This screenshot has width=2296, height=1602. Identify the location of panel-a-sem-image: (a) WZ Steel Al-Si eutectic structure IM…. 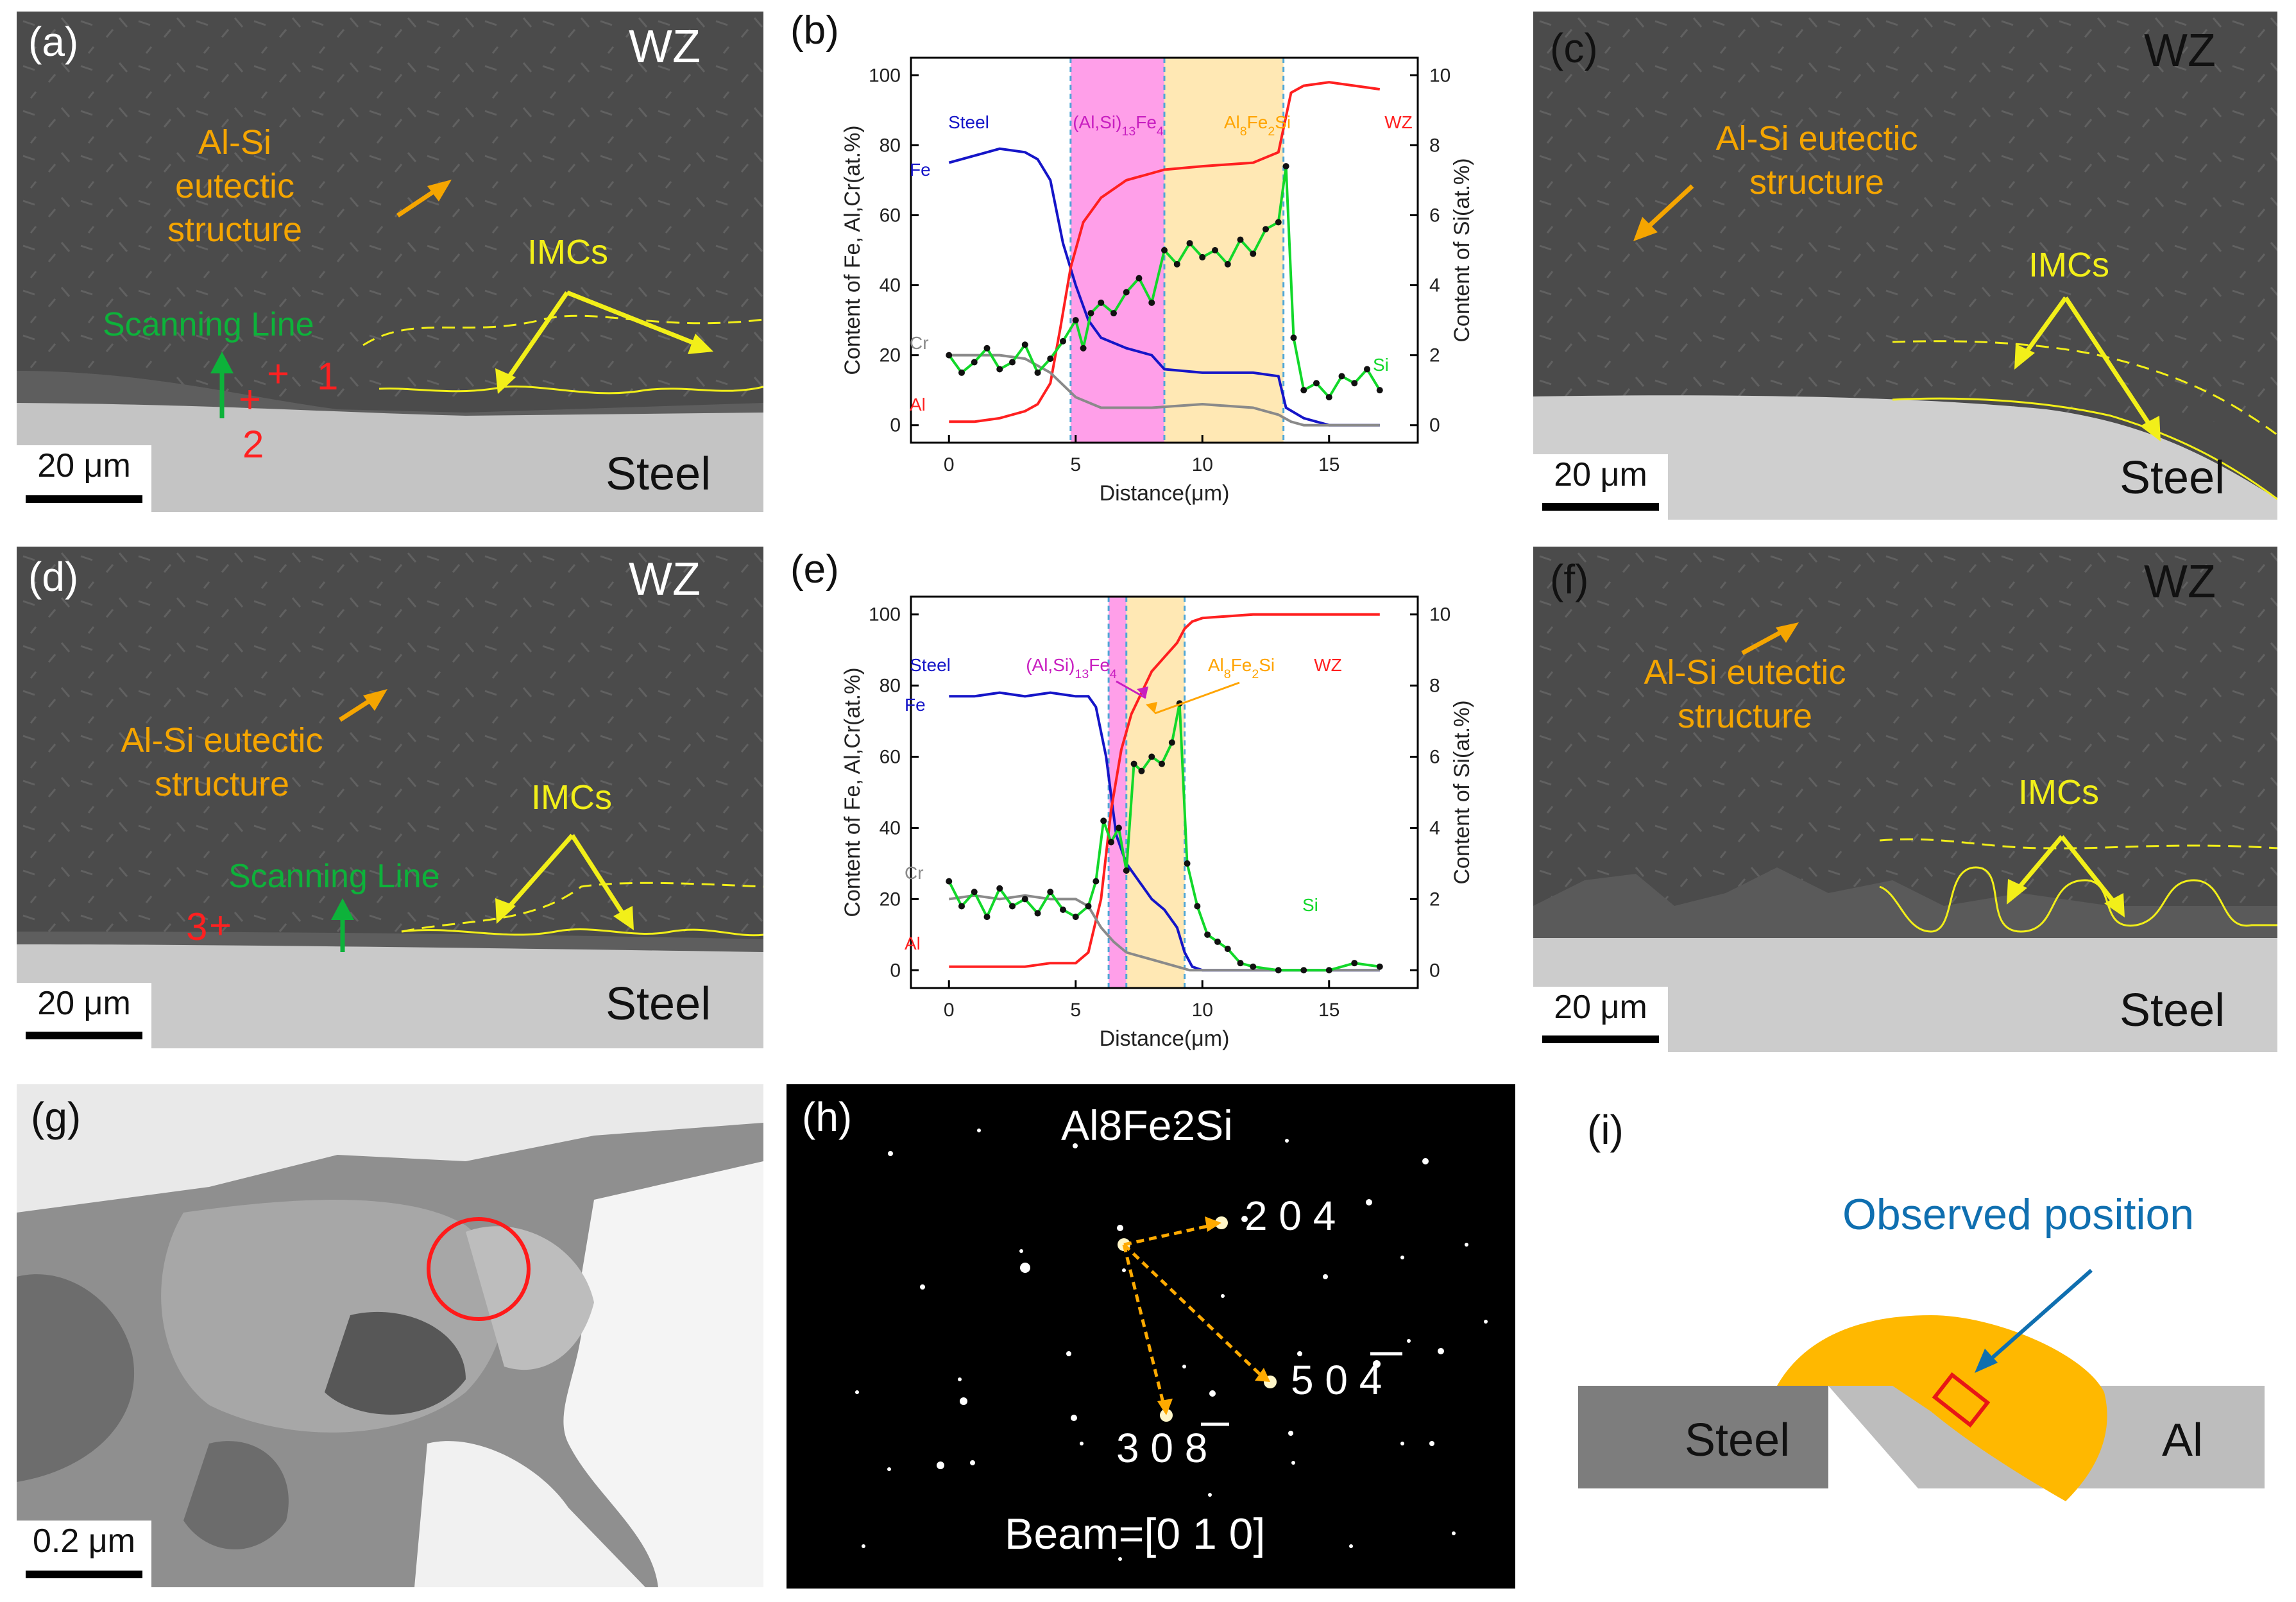
(390, 262).